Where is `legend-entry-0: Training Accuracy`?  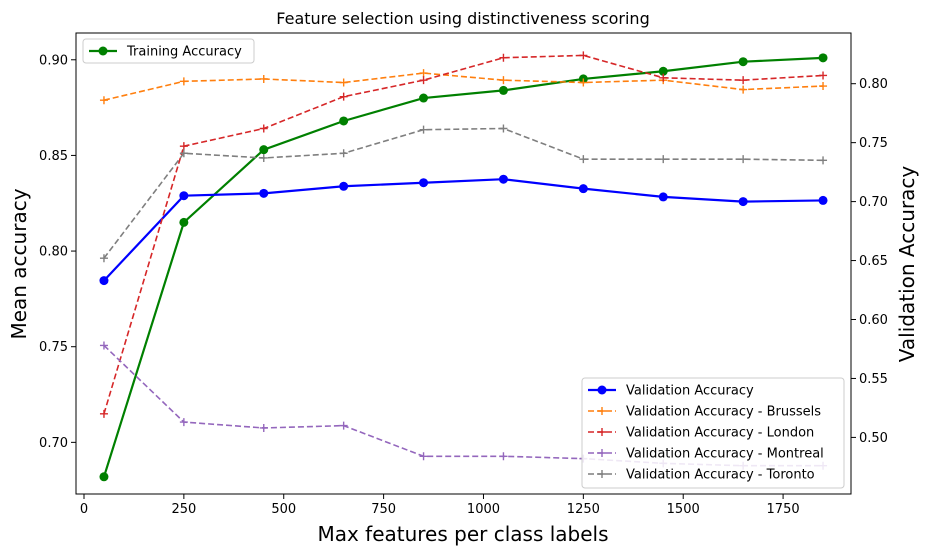
legend-entry-0: Training Accuracy is located at coordinates (165, 52).